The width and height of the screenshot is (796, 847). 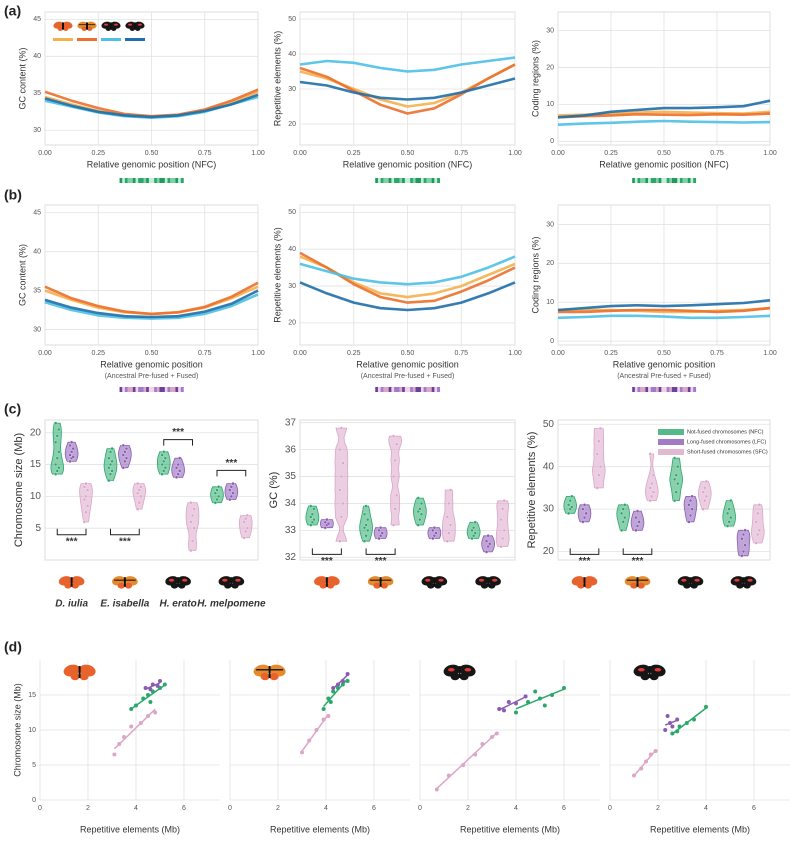 What do you see at coordinates (550, 30) in the screenshot?
I see `y-tick-label: 30` at bounding box center [550, 30].